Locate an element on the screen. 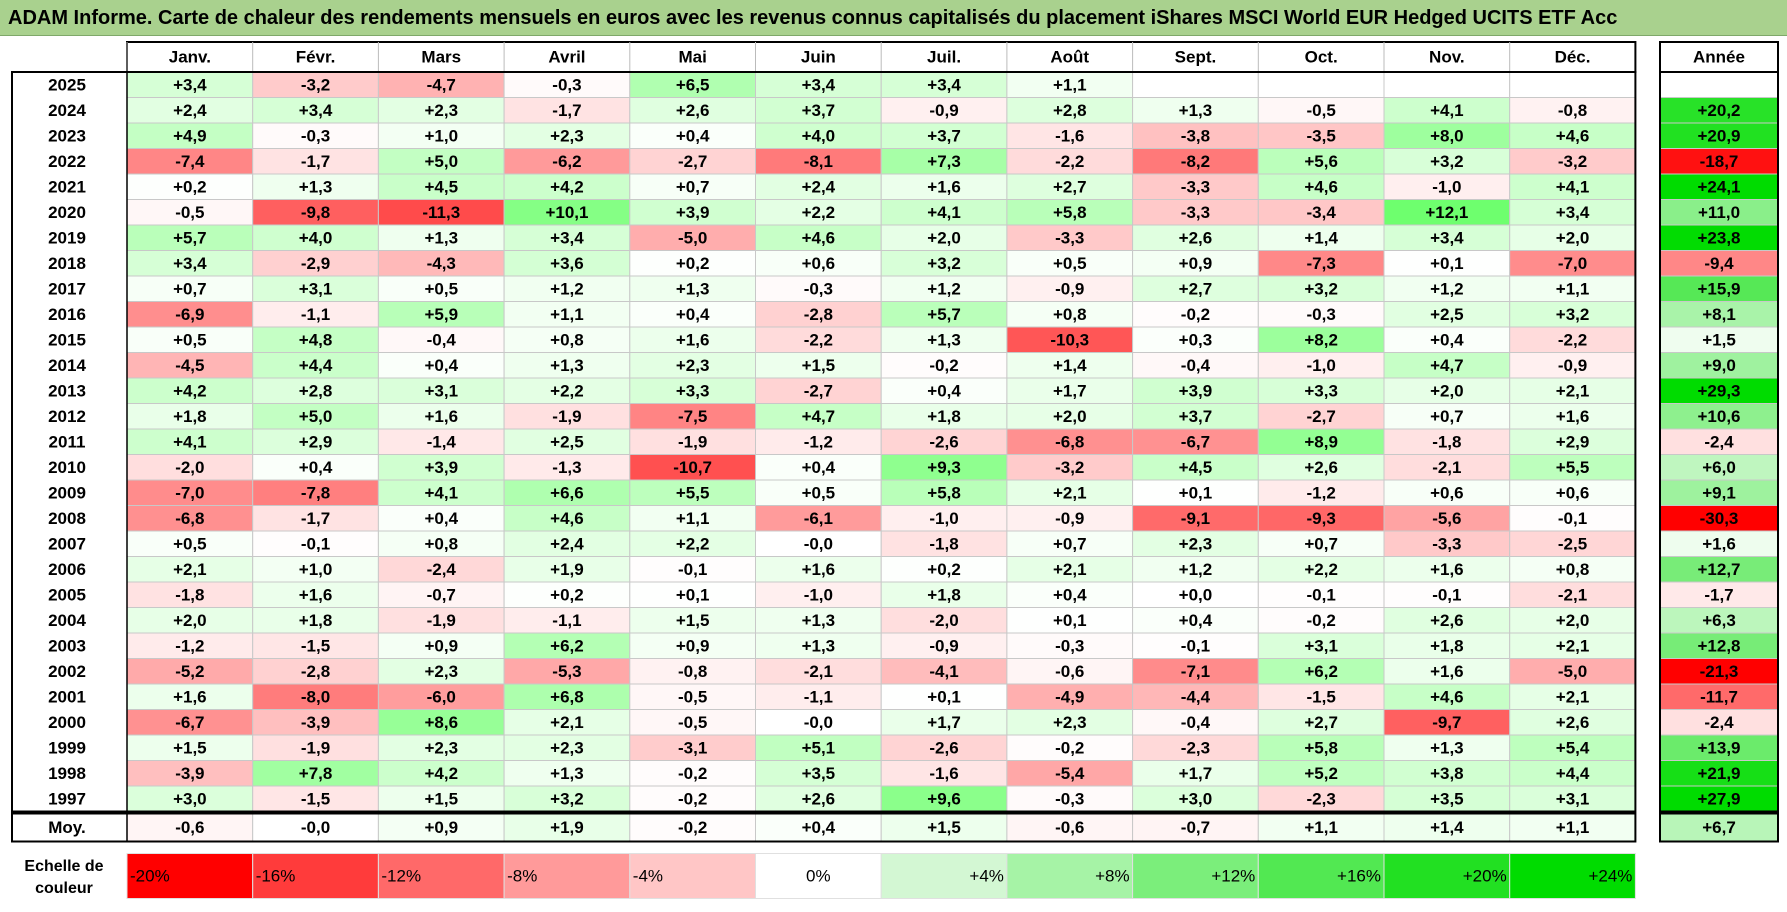  cell-value: +0,4 is located at coordinates (693, 135).